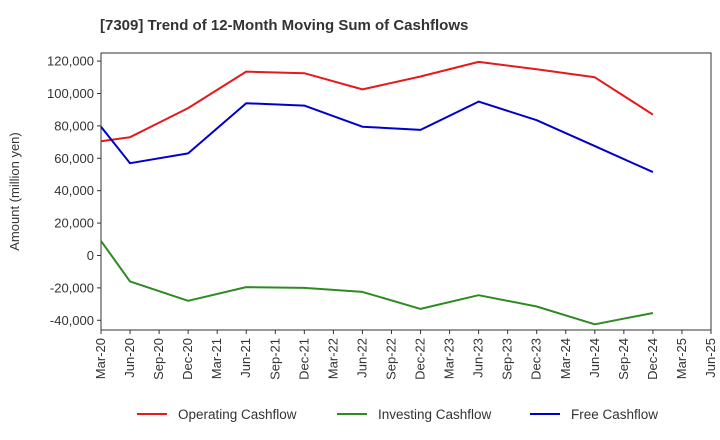  I want to click on x-tick-label: Dec-22, so click(420, 359).